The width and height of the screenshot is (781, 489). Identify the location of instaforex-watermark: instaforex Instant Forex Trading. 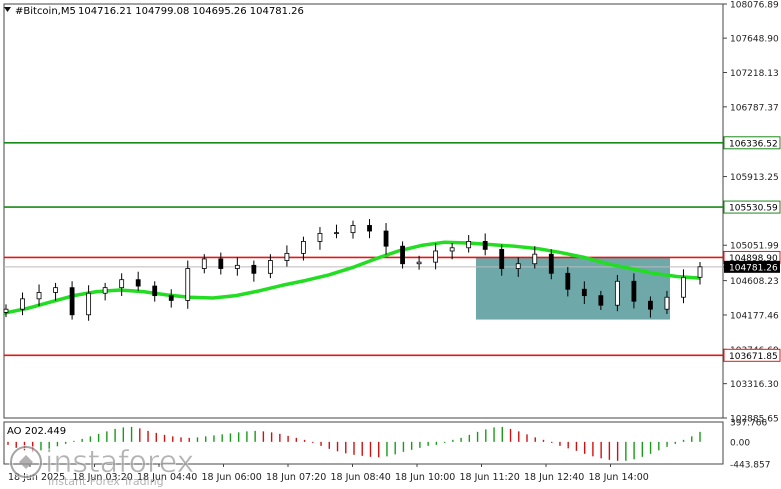
(102, 466).